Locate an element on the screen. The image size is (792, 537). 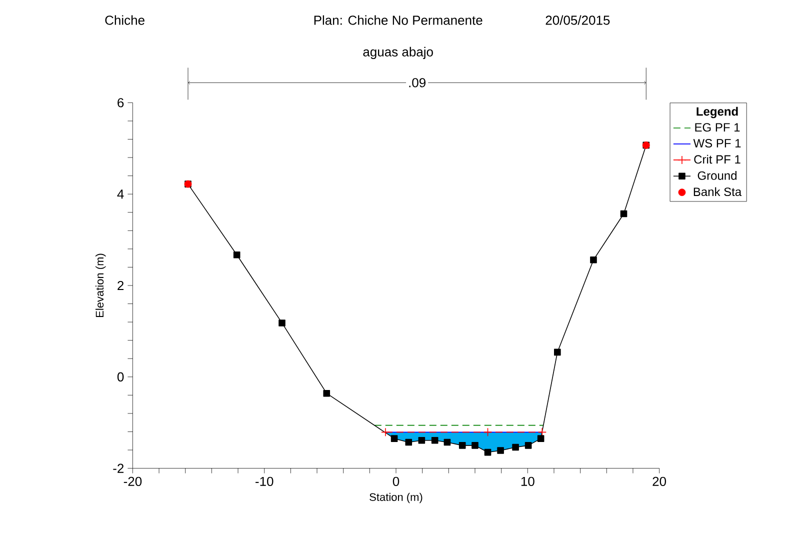
chart-title: Plan: Chiche No Permanente is located at coordinates (398, 20).